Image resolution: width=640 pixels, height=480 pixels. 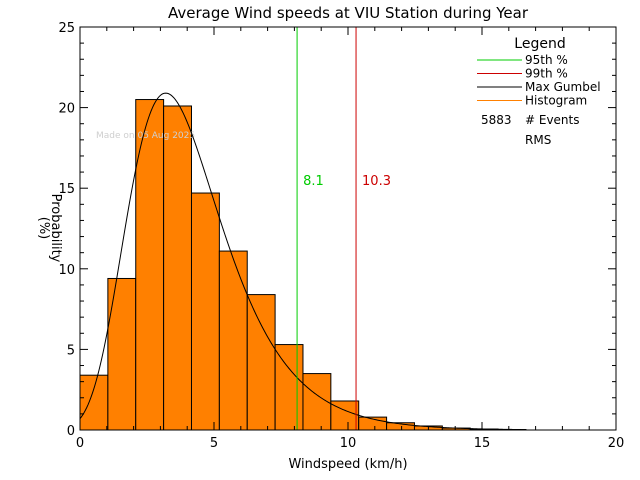 What do you see at coordinates (71, 350) in the screenshot?
I see `y-tick-label-1: 5` at bounding box center [71, 350].